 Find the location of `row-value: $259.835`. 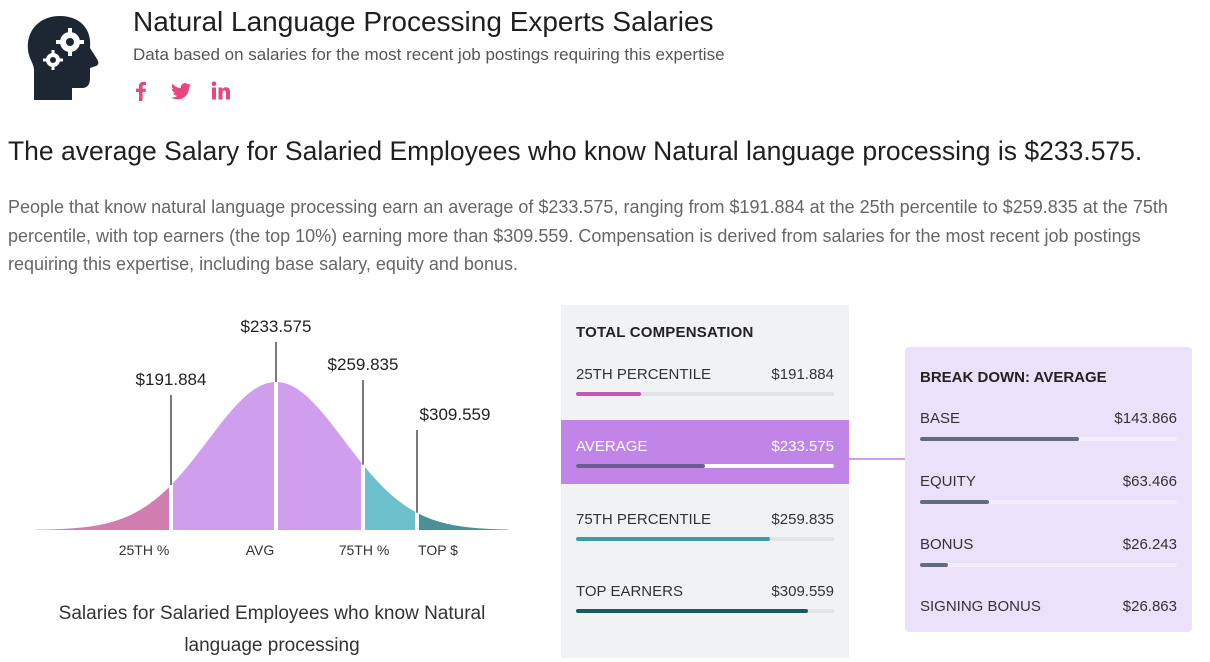

row-value: $259.835 is located at coordinates (802, 519).